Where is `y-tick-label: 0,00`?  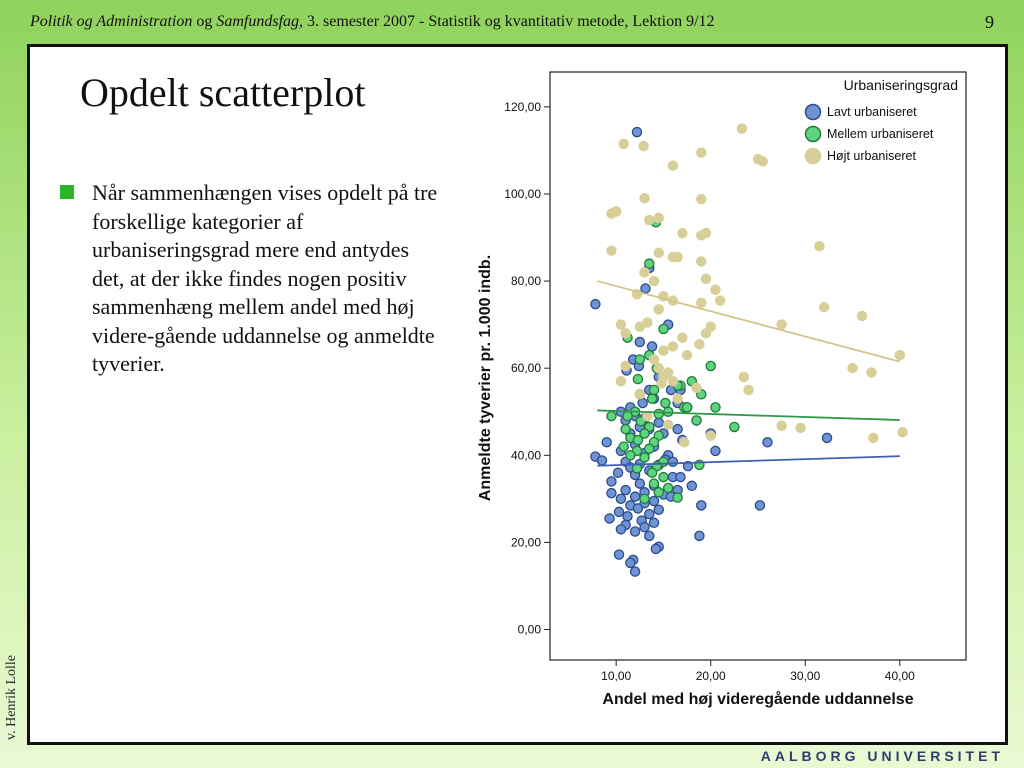 y-tick-label: 0,00 is located at coordinates (530, 630).